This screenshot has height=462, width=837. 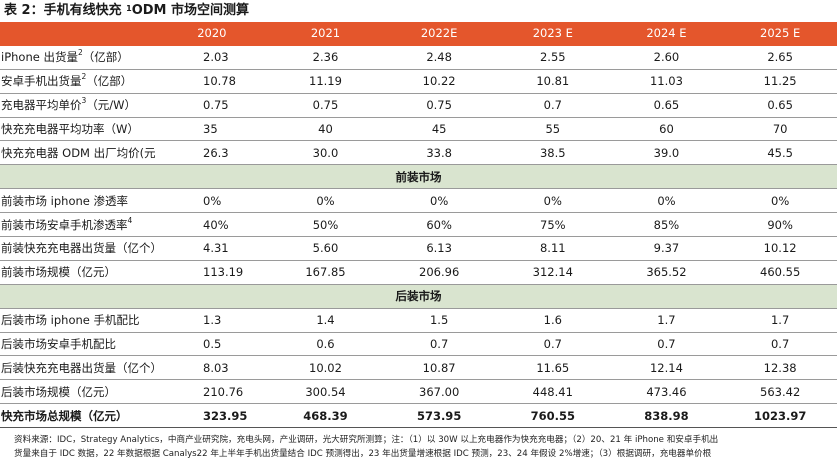 I want to click on value-cell: 10.02, so click(x=325, y=368).